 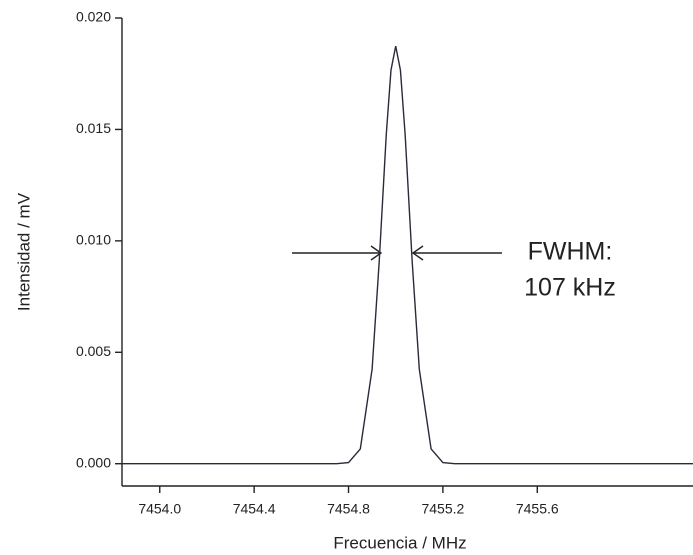 What do you see at coordinates (93, 17) in the screenshot?
I see `y-tick-label: 0.020` at bounding box center [93, 17].